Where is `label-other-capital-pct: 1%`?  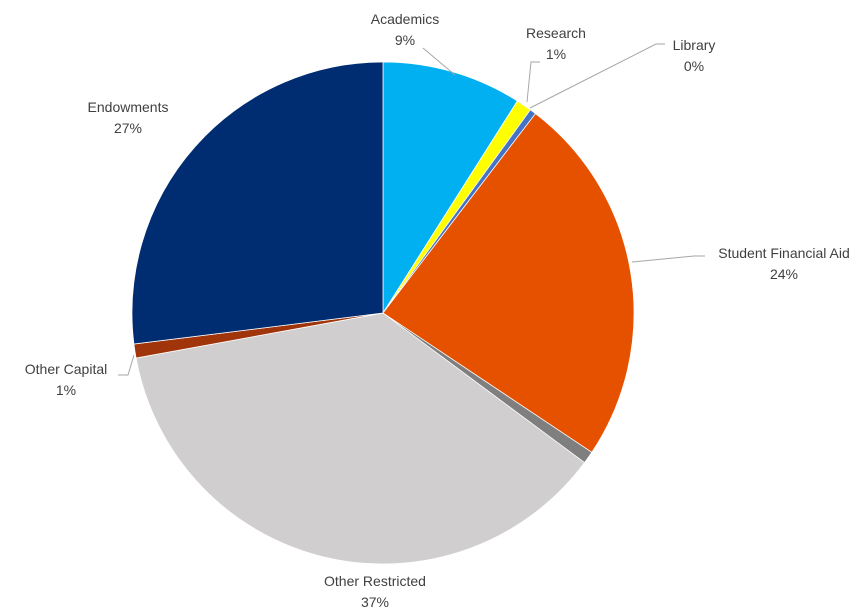 label-other-capital-pct: 1% is located at coordinates (66, 390).